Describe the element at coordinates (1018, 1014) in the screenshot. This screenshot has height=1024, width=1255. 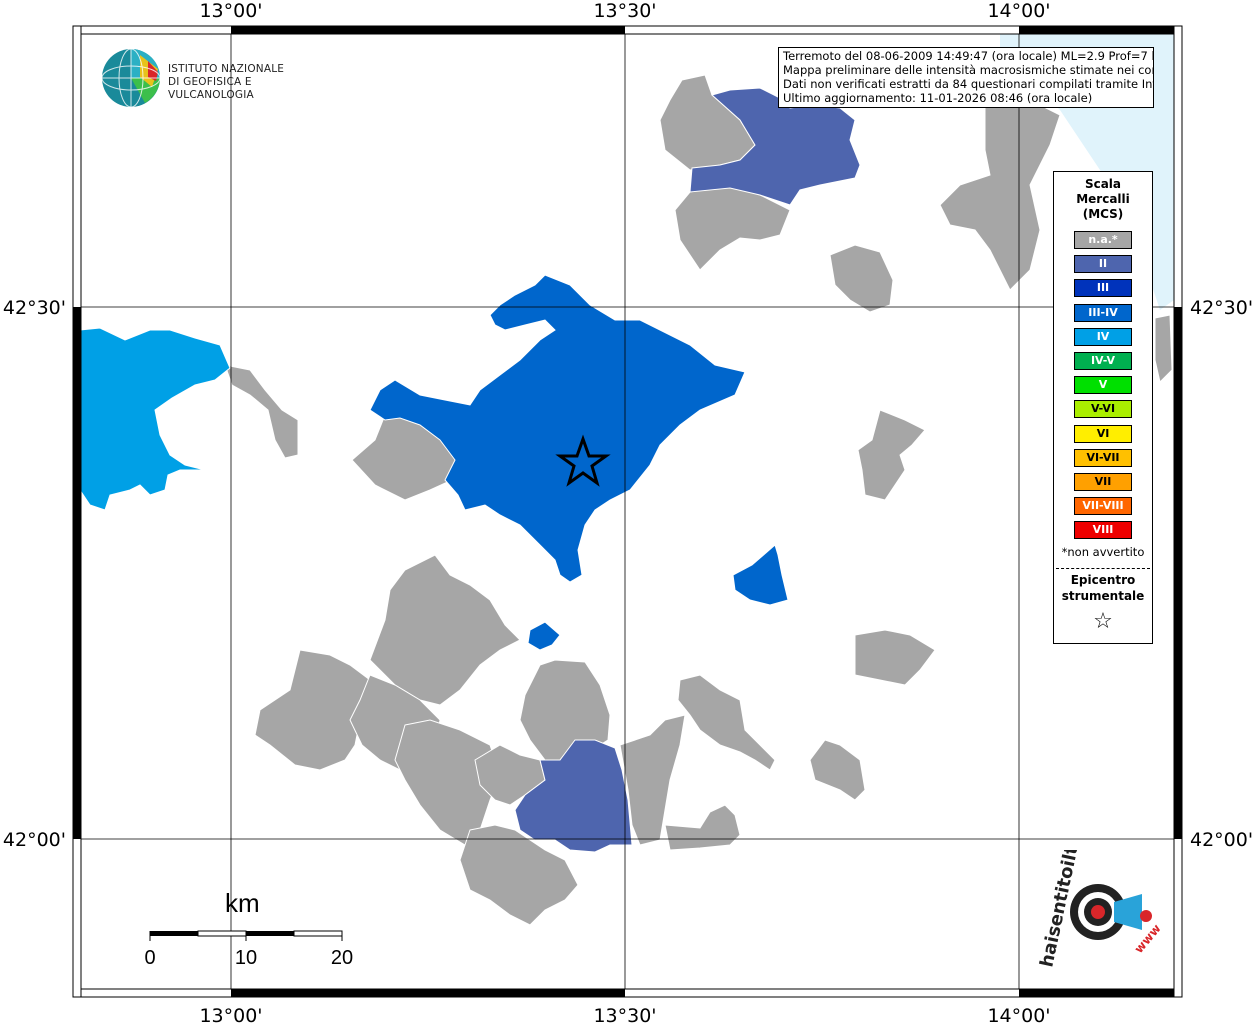
I see `tick-label-bottom-3: 14°00'` at that location.